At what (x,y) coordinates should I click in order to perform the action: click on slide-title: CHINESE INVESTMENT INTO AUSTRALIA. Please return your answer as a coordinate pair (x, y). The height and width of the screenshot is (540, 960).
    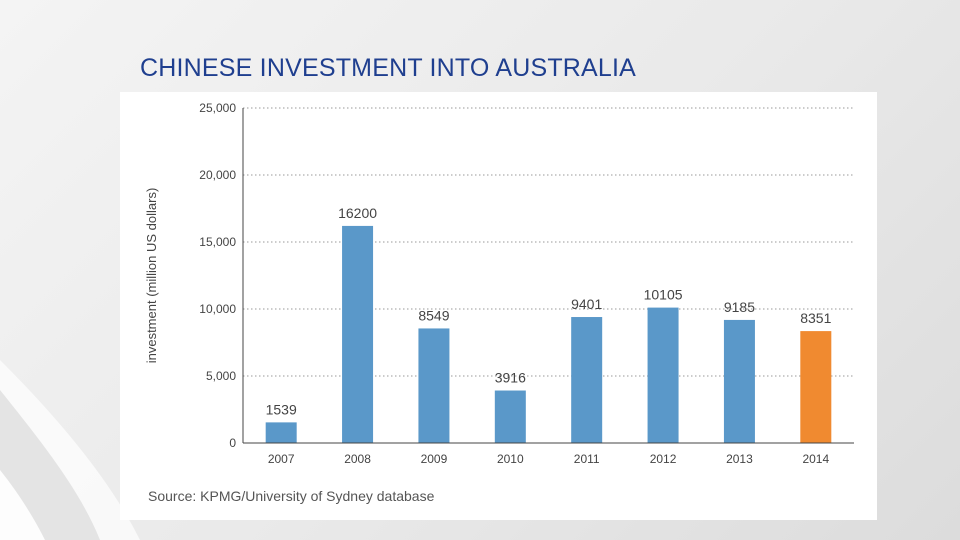
    Looking at the image, I should click on (388, 68).